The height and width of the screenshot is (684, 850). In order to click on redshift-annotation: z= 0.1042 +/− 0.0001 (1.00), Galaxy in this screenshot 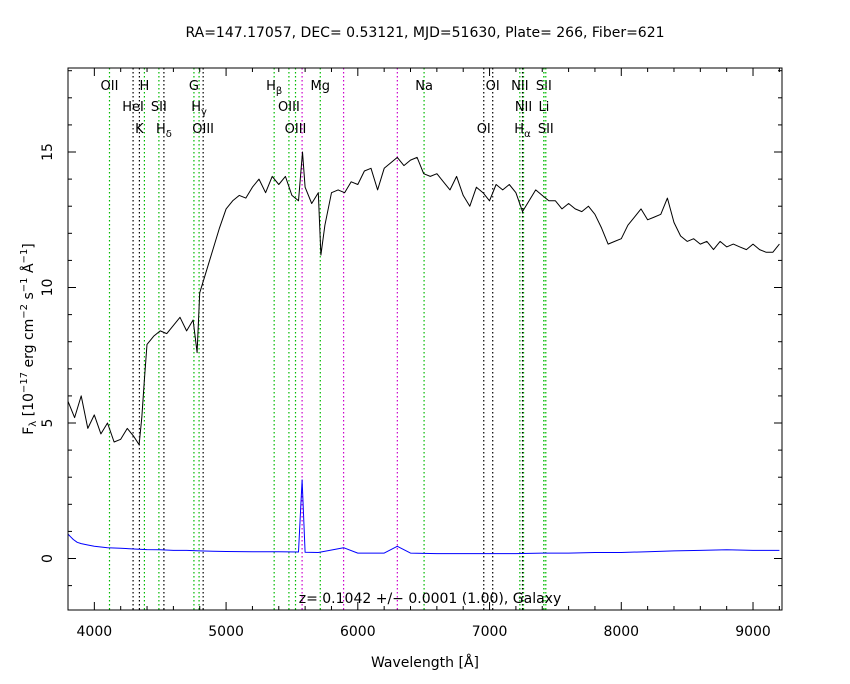, I will do `click(430, 599)`.